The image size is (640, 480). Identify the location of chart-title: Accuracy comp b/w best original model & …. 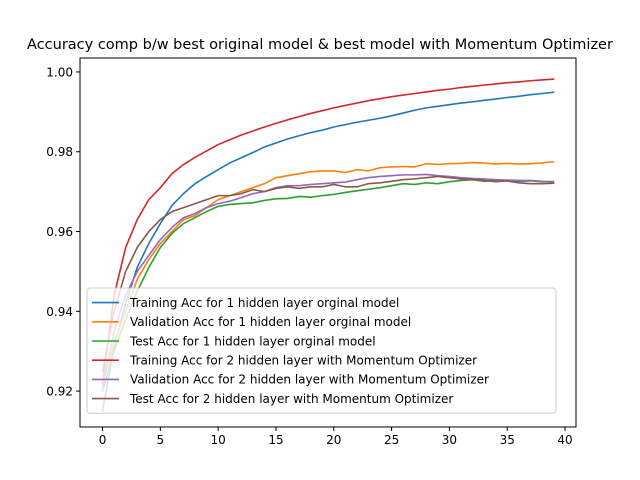
(320, 45).